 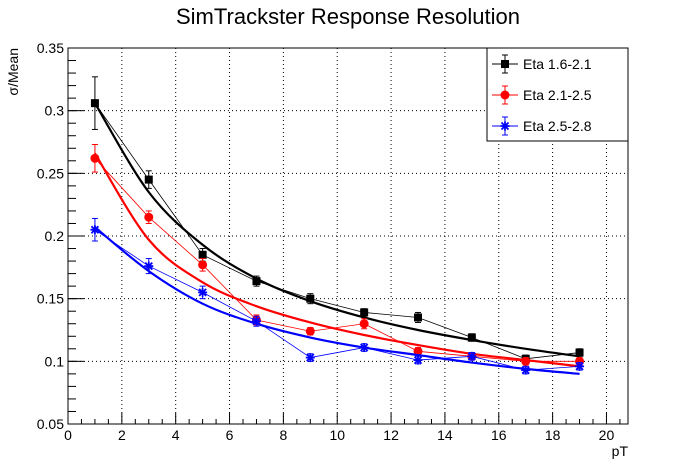 What do you see at coordinates (68, 435) in the screenshot?
I see `x-tick-label: 0` at bounding box center [68, 435].